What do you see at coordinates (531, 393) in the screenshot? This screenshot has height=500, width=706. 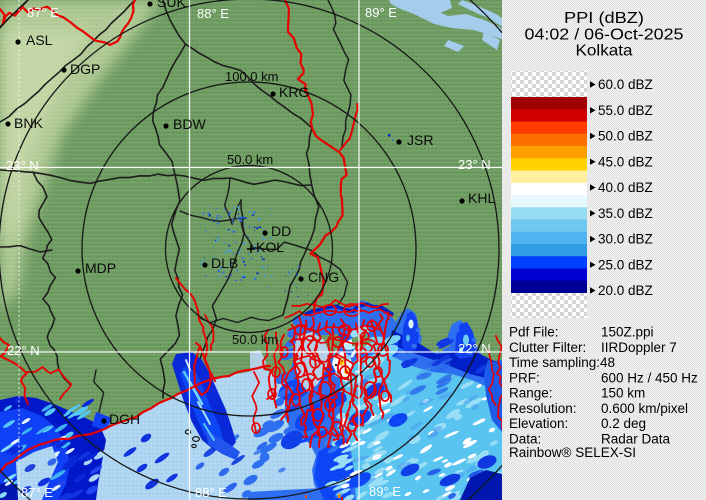 I see `svg-text: Range:` at bounding box center [531, 393].